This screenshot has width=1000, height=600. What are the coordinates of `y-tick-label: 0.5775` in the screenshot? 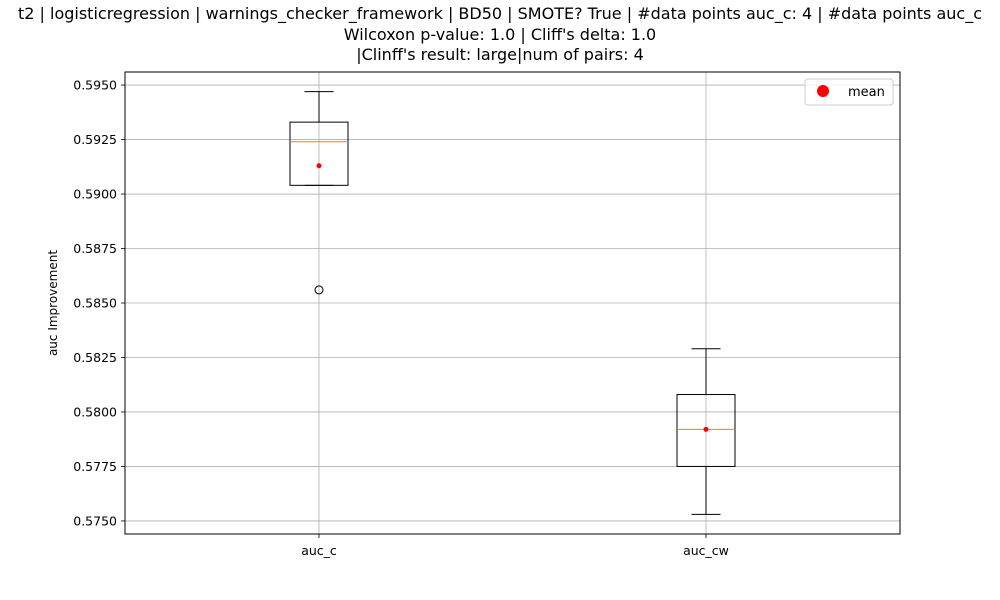 It's located at (95, 466).